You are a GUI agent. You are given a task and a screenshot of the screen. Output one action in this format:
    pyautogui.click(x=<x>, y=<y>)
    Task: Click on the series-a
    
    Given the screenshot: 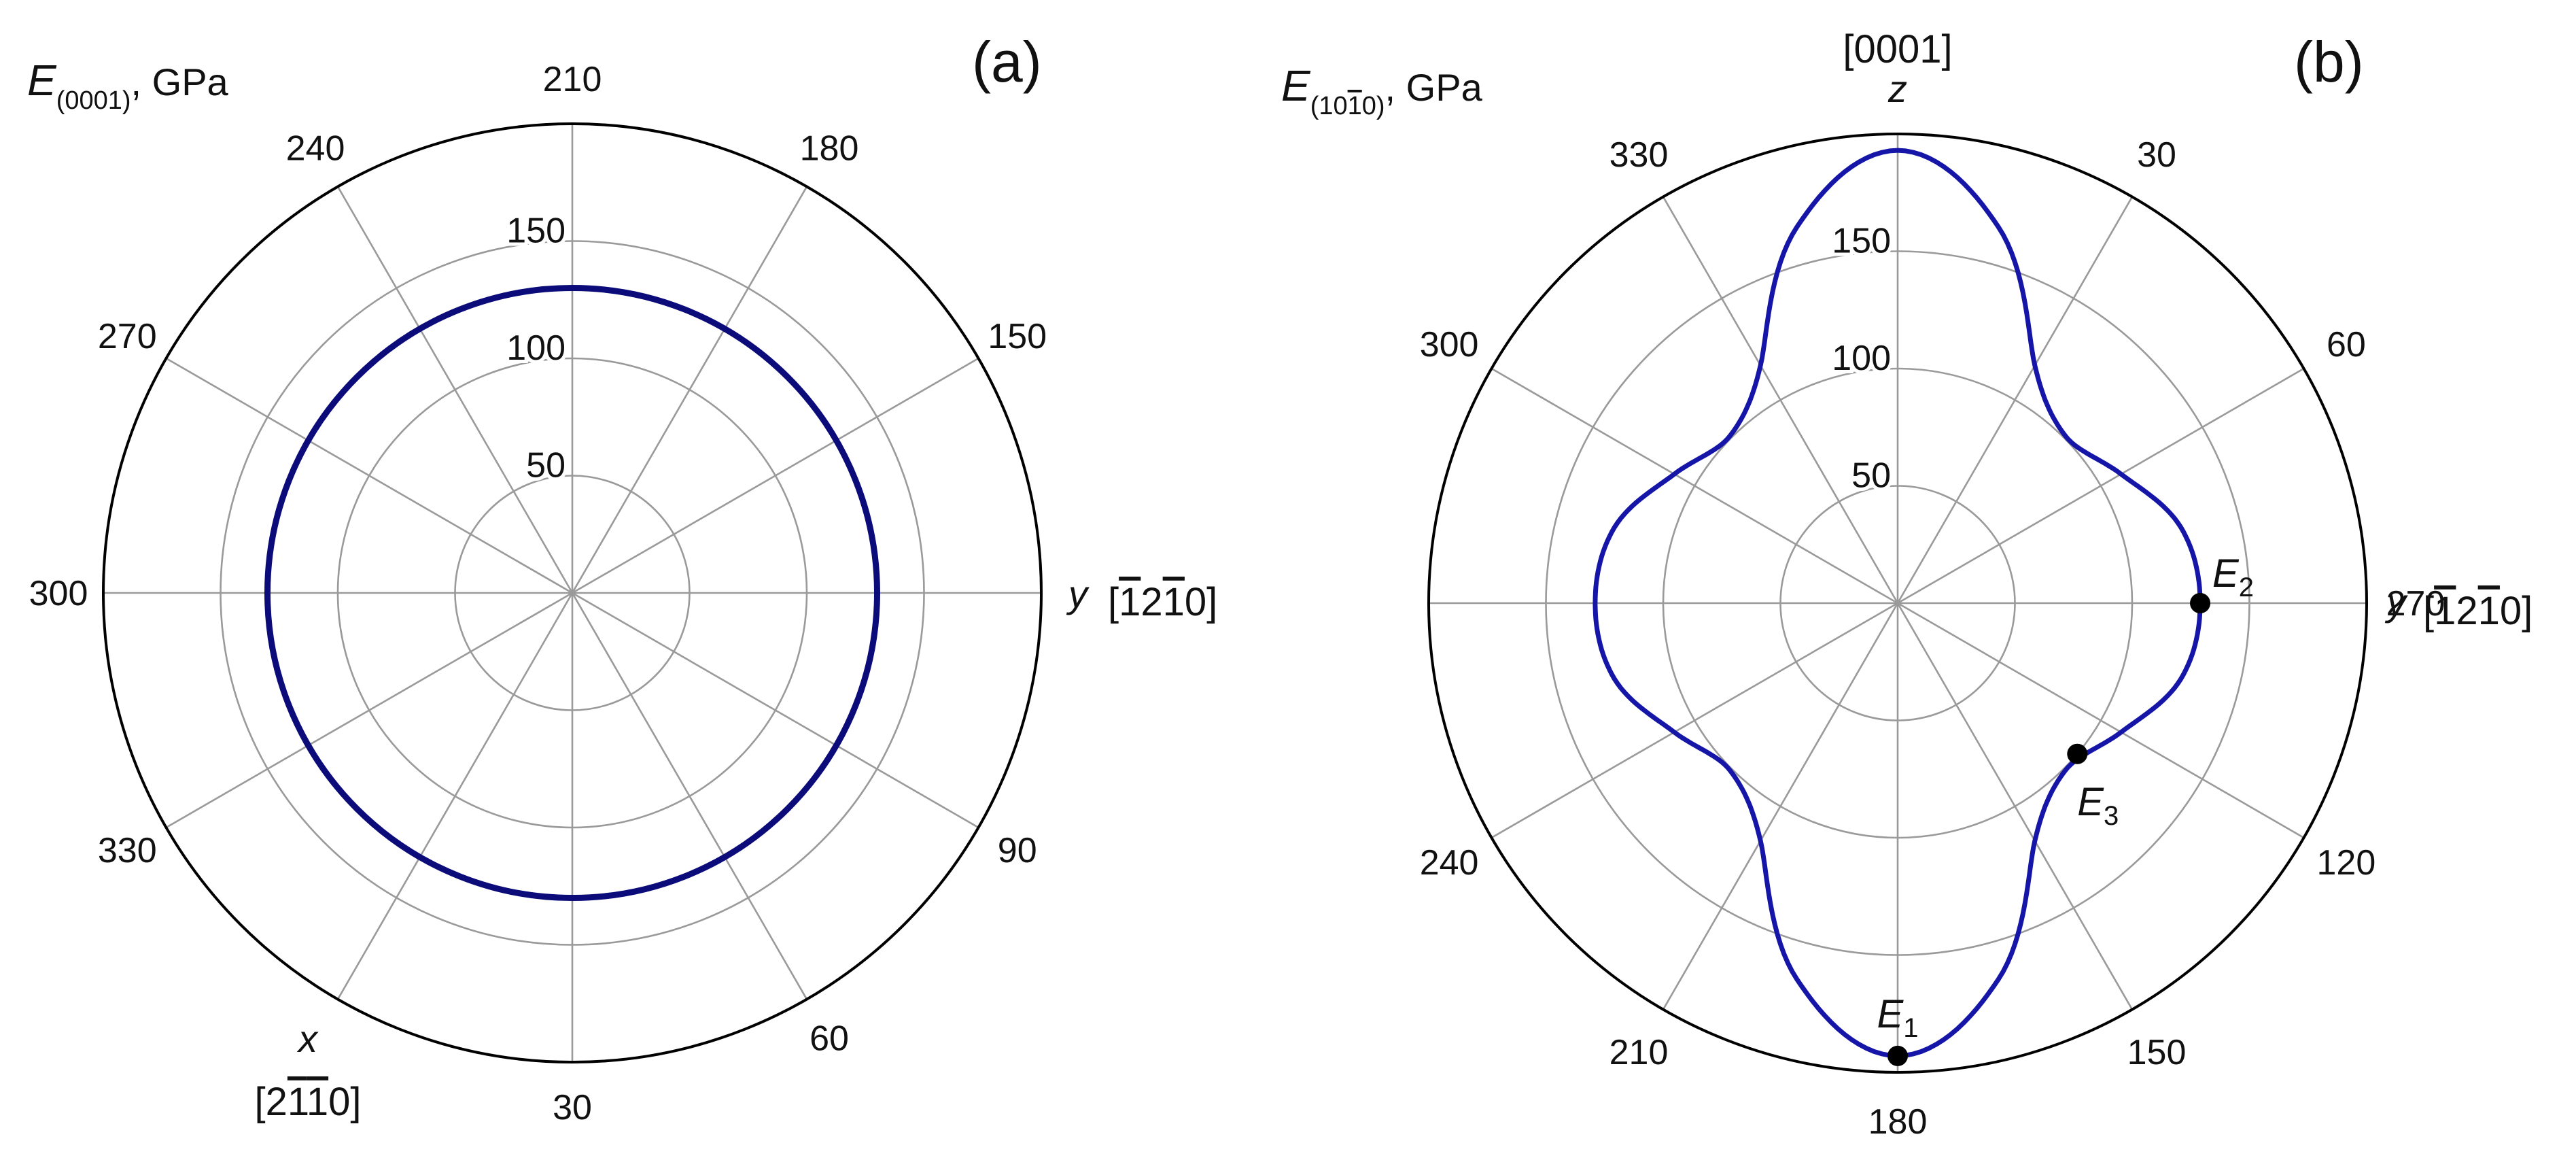 What is the action you would take?
    pyautogui.click(x=572, y=593)
    